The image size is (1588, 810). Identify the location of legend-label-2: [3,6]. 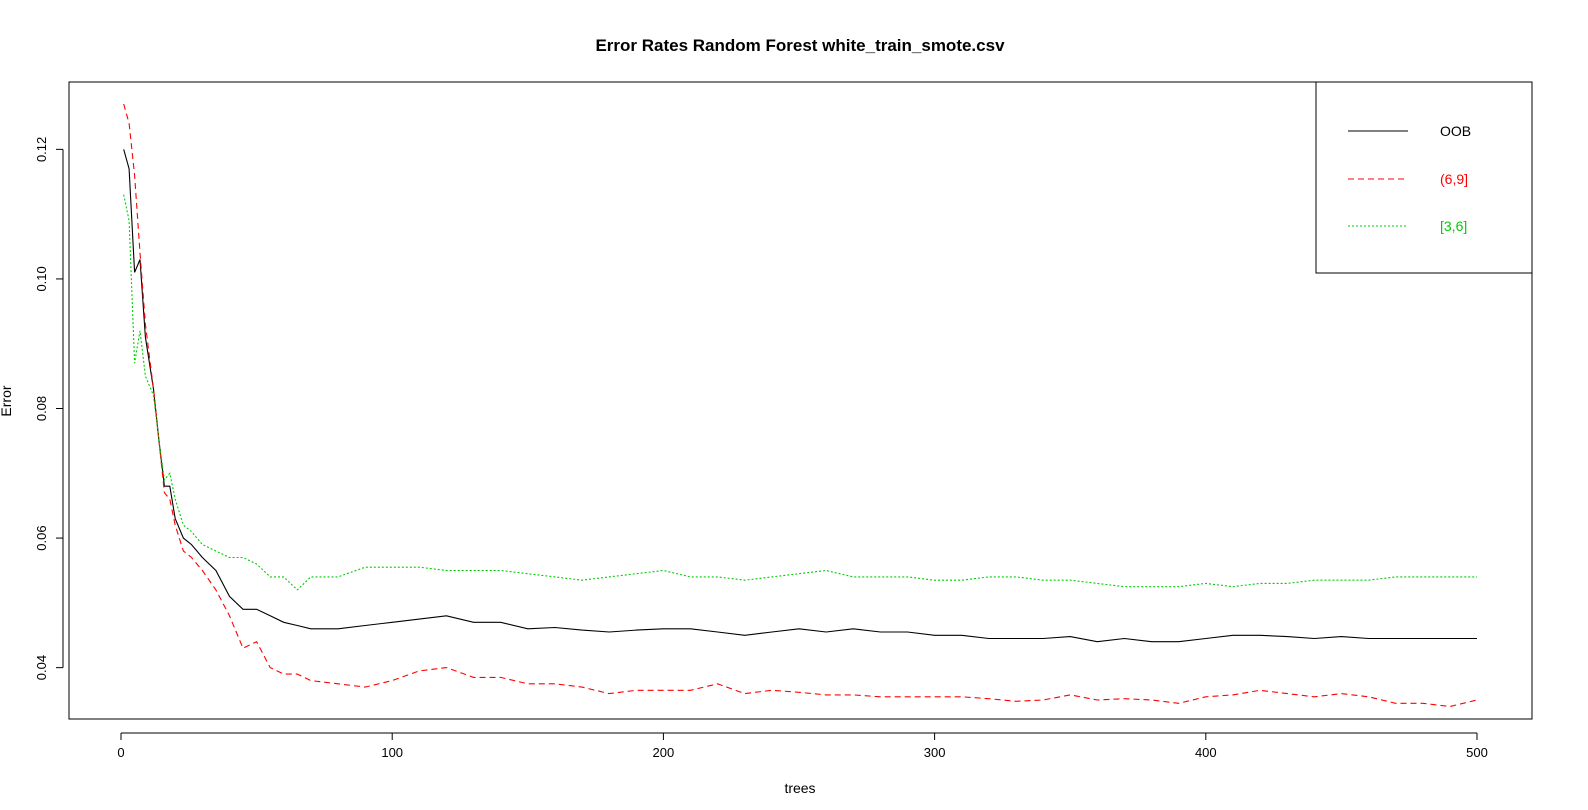
(1453, 226).